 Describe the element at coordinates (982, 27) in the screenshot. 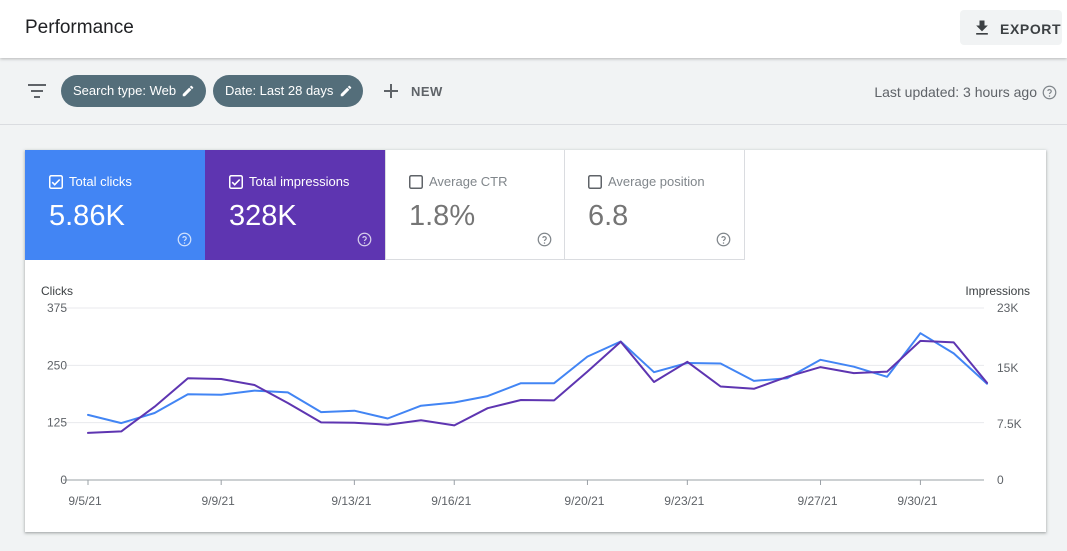

I see `download-icon` at that location.